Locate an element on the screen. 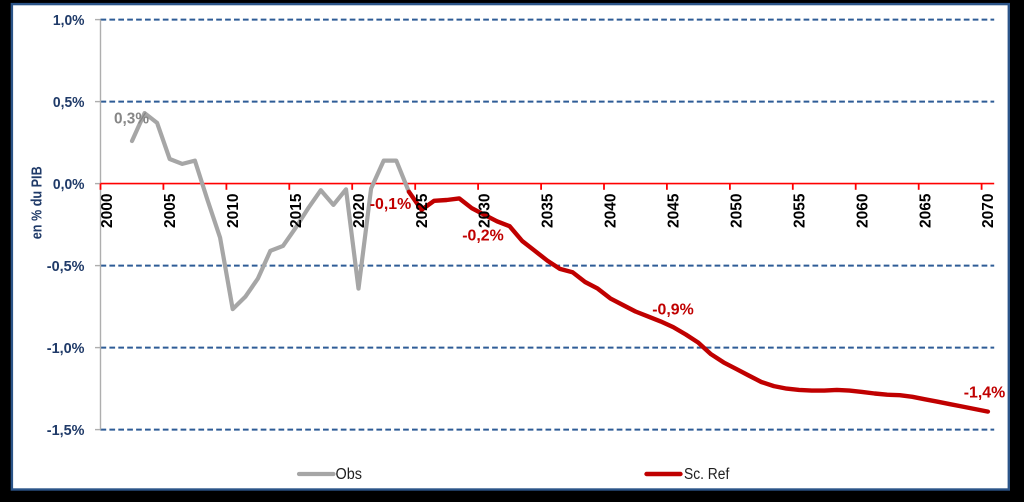 The width and height of the screenshot is (1024, 502). svg-text: Obs is located at coordinates (349, 474).